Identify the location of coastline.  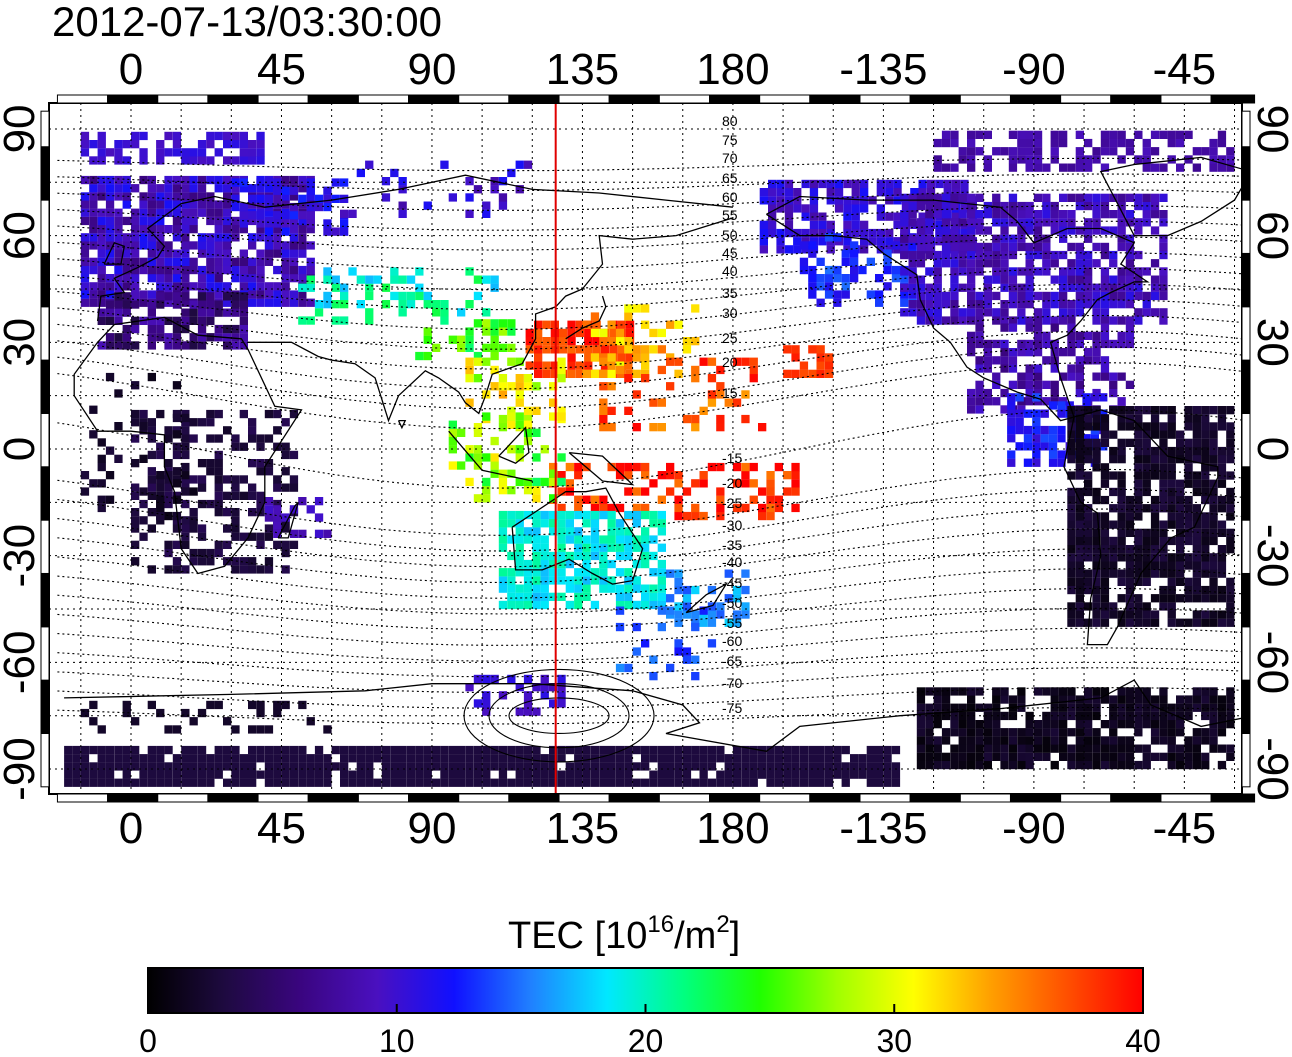
(288, 520).